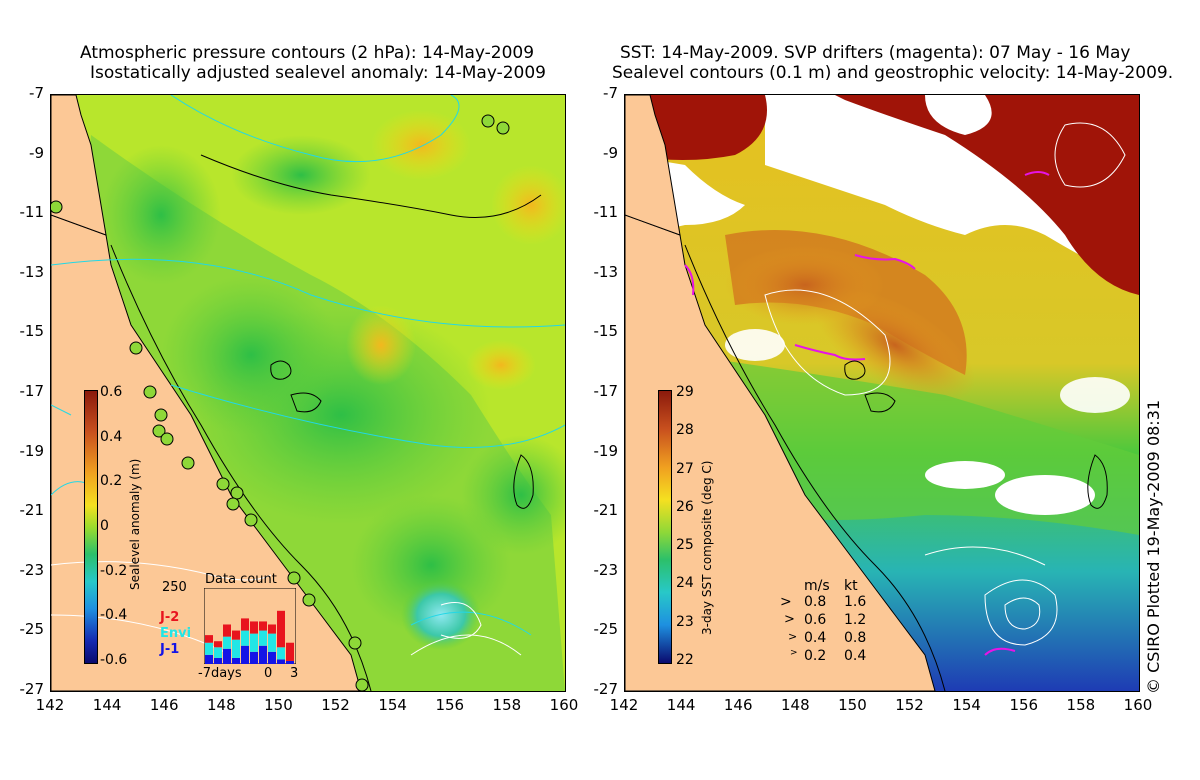 This screenshot has width=1200, height=780. I want to click on x-tick-label: 144, so click(107, 705).